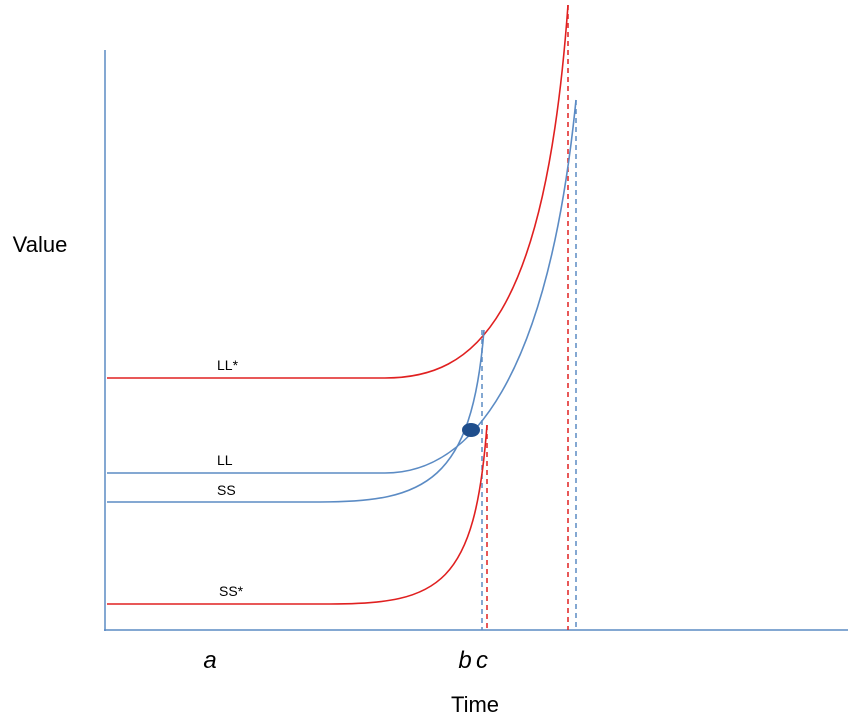 This screenshot has width=850, height=716. Describe the element at coordinates (296, 416) in the screenshot. I see `ss-curve` at that location.